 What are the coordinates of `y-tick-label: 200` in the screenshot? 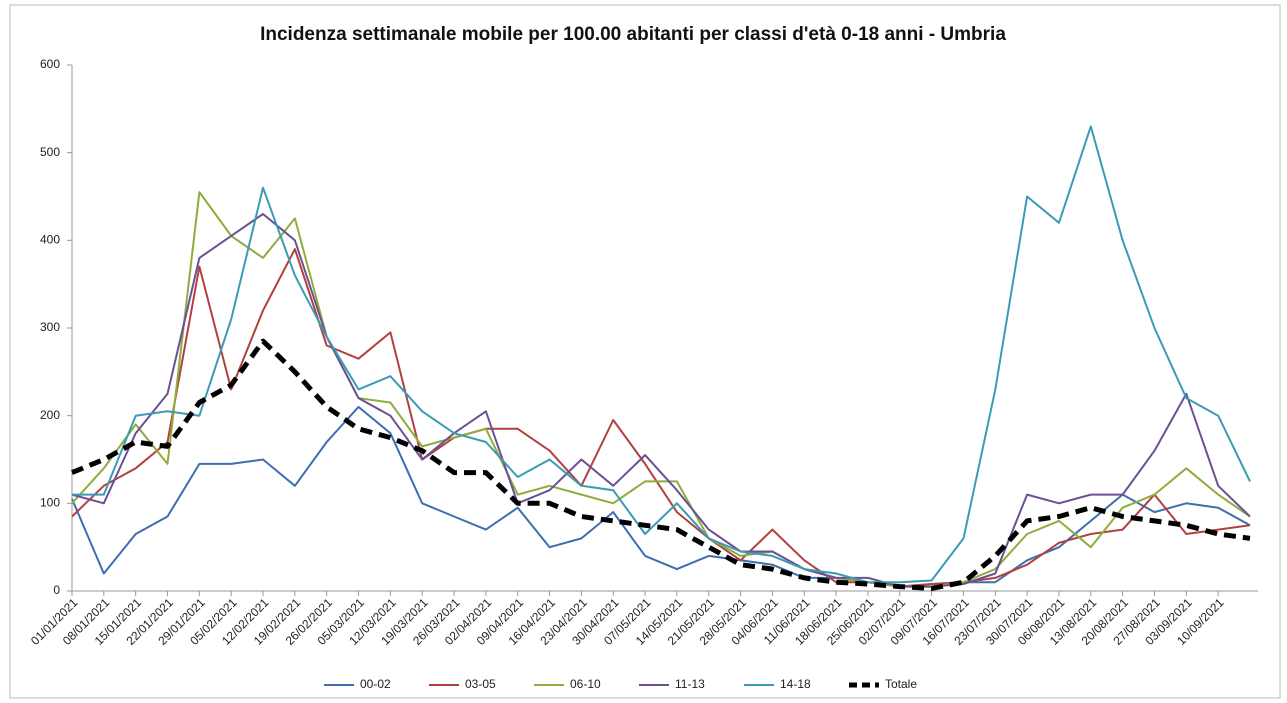 It's located at (50, 415).